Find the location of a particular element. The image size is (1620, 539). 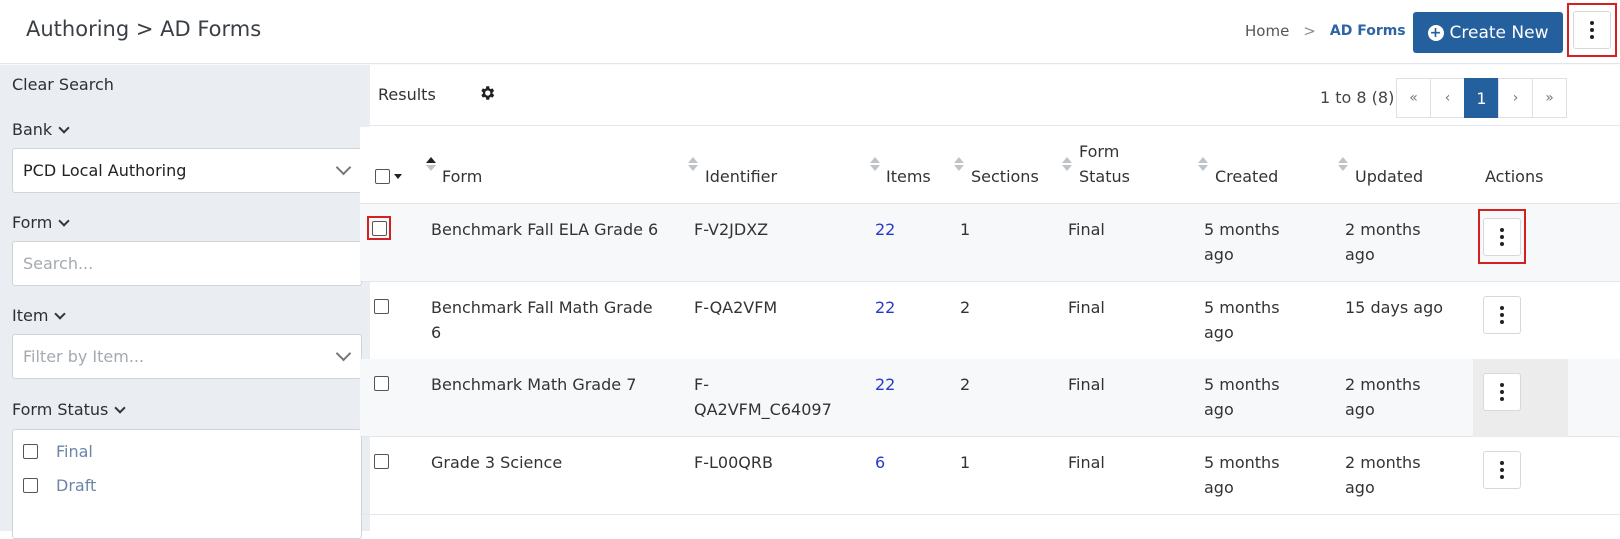

form-status-label: Form Status is located at coordinates (60, 409).